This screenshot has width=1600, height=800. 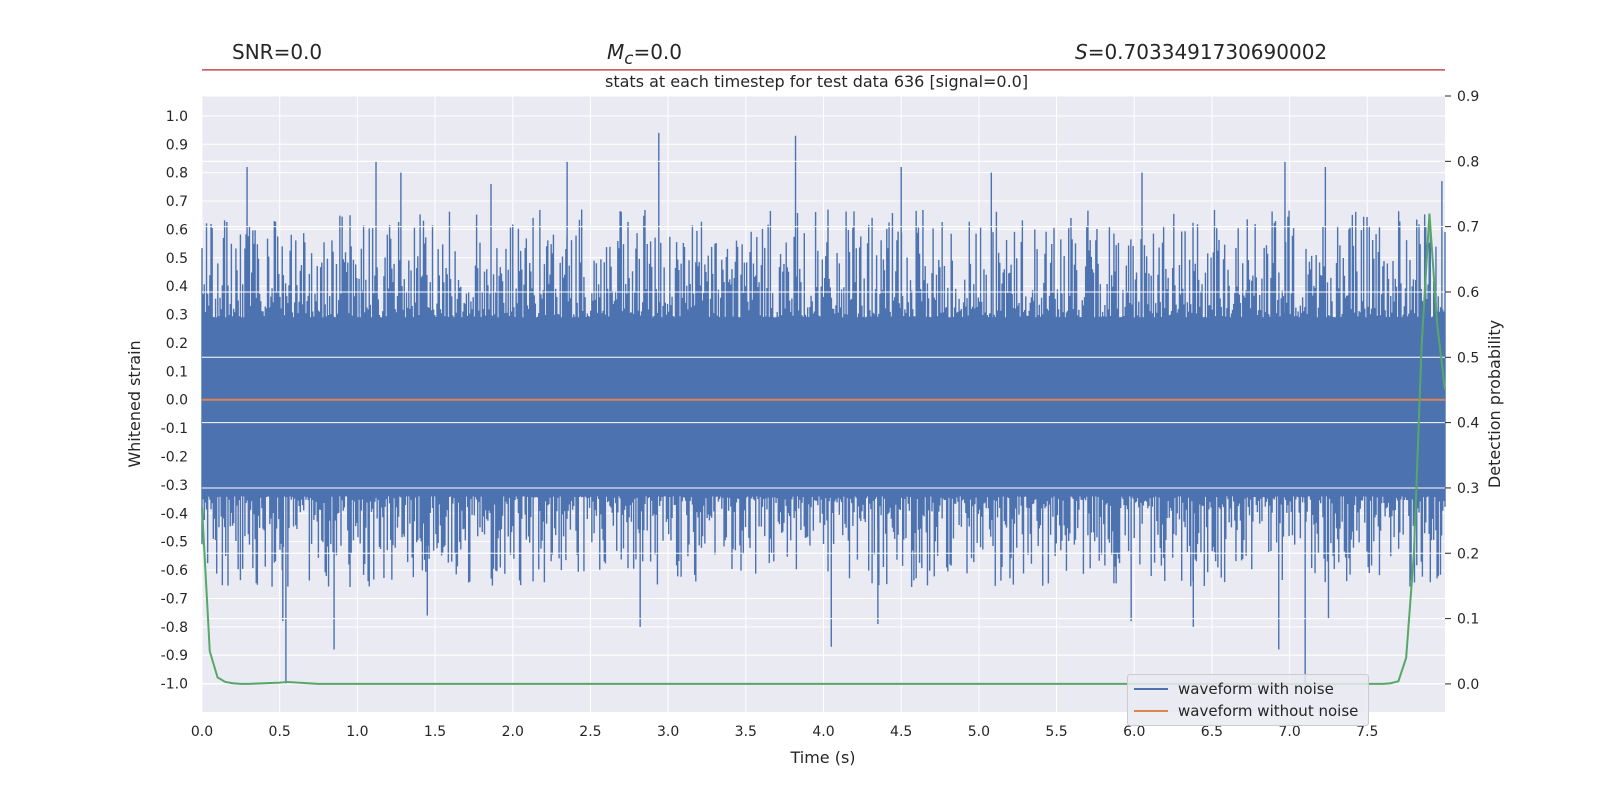 I want to click on y-tick-label: 1.0, so click(x=177, y=117).